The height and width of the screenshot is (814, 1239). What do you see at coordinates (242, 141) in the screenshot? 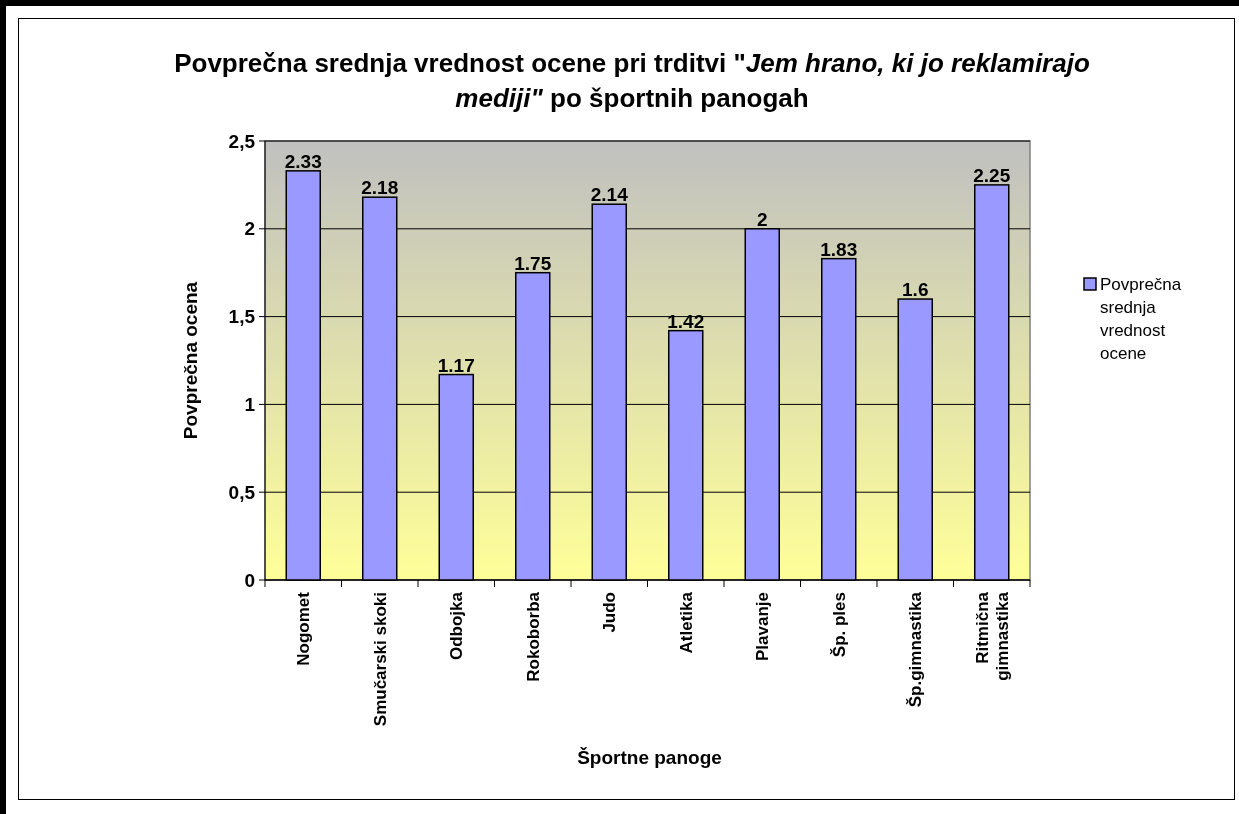
I see `y-tick-label: 2,5` at bounding box center [242, 141].